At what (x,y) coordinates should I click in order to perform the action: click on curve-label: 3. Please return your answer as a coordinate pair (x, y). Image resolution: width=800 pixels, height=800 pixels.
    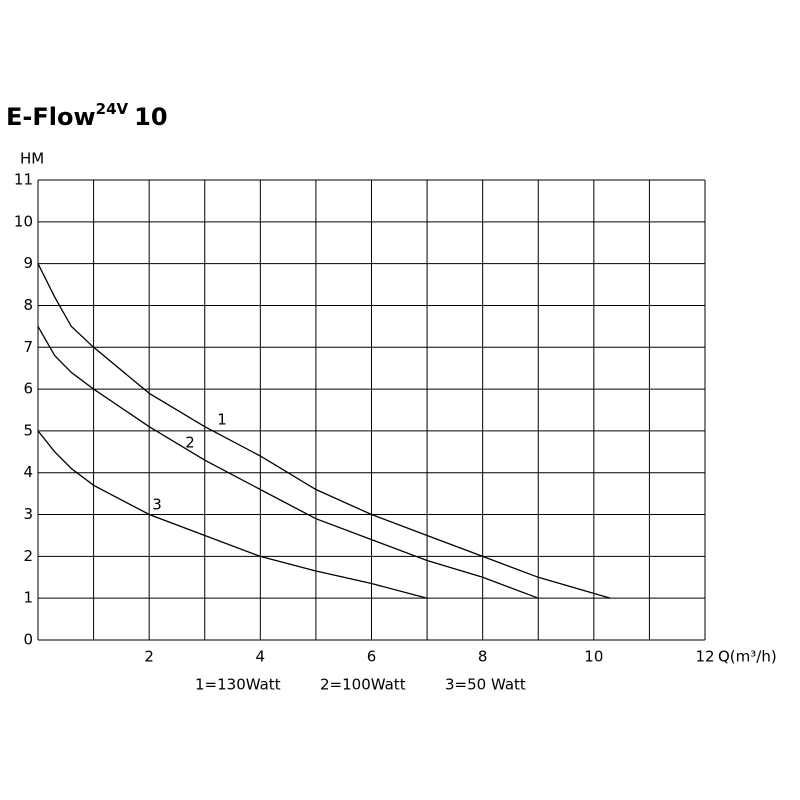
    Looking at the image, I should click on (157, 505).